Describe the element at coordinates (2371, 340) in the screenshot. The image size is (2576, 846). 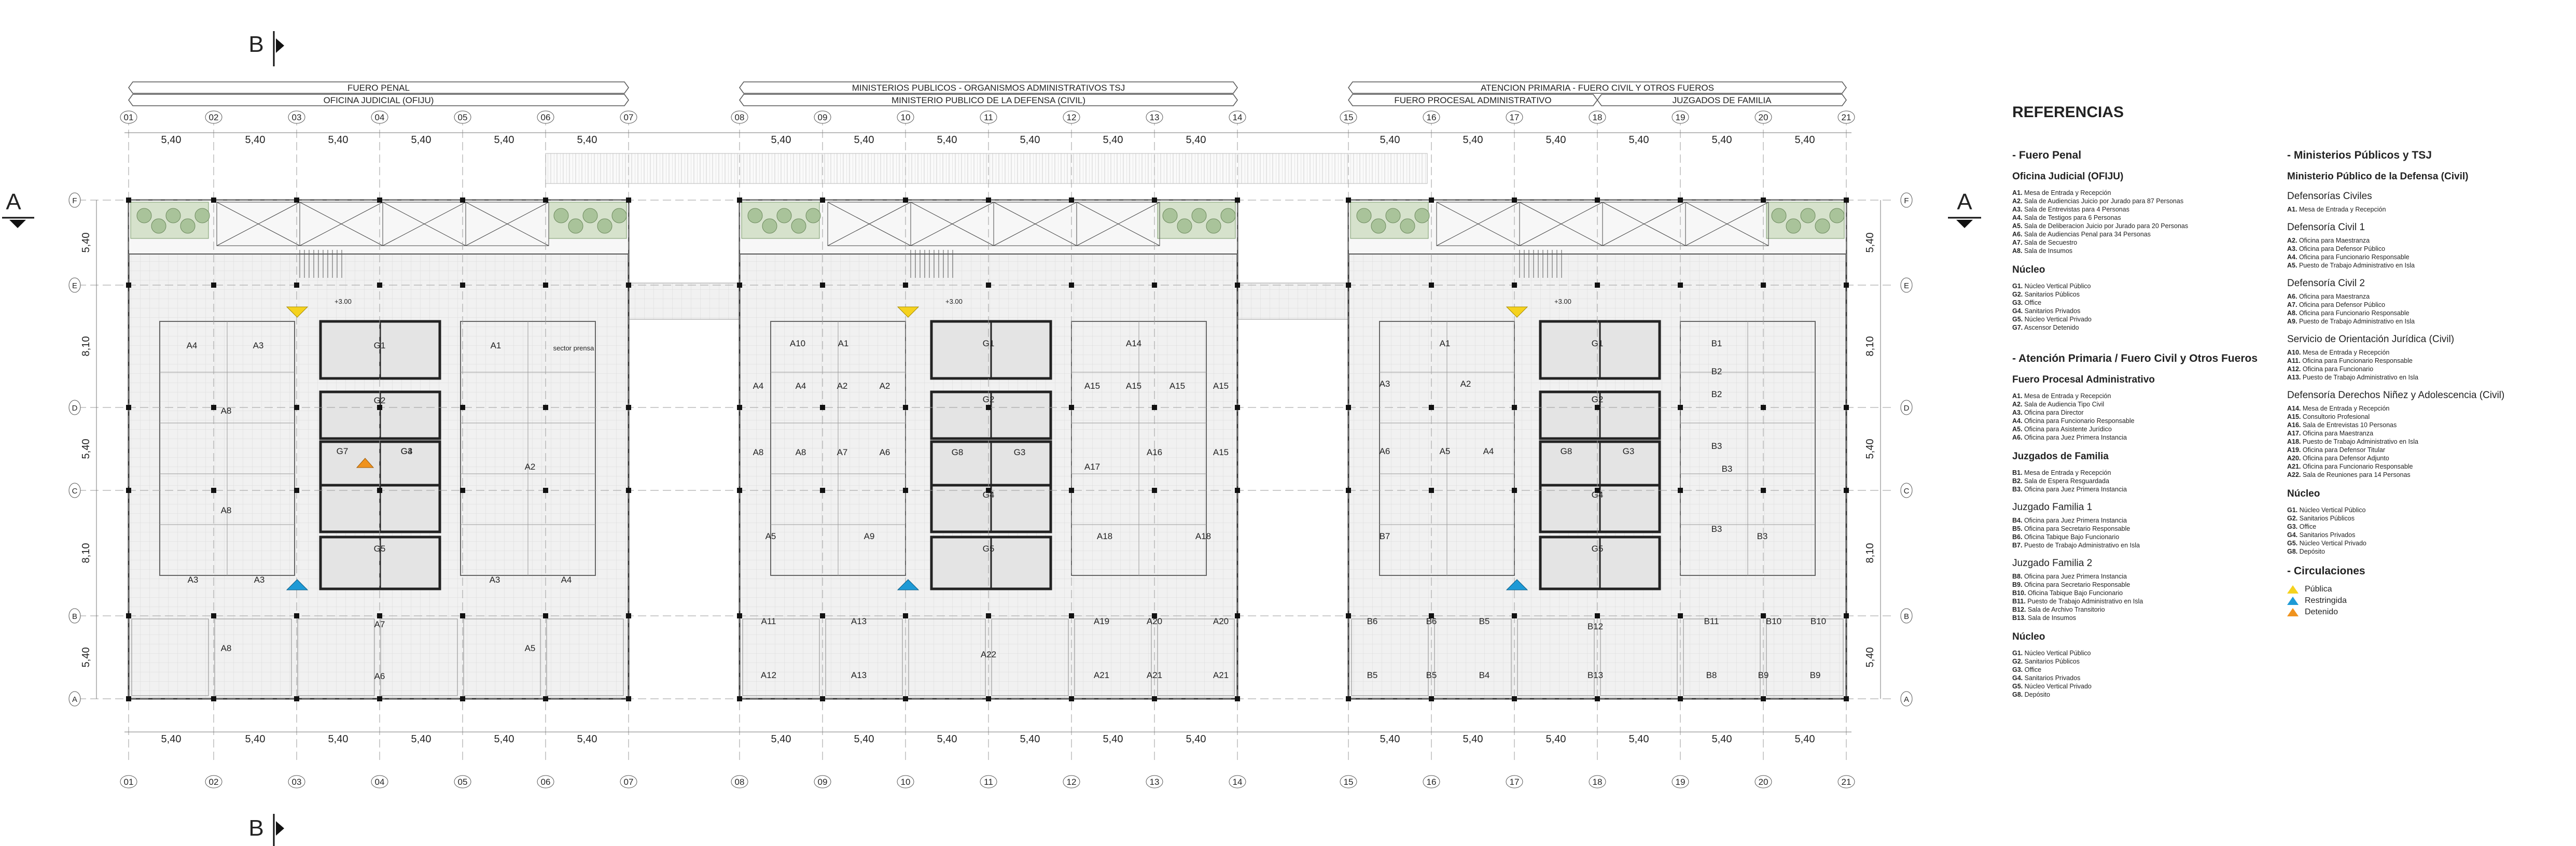
I see `legend-sub2: Servicio de Orientación Jurídica (Civil)` at that location.